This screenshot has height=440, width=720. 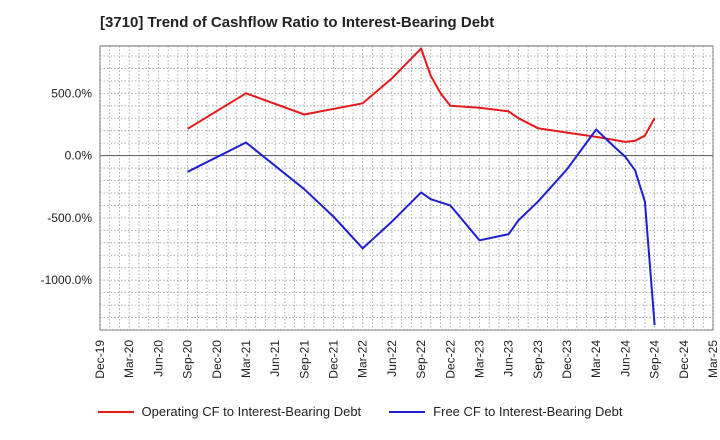 I want to click on x-tick-label: Sep-24, so click(x=655, y=359).